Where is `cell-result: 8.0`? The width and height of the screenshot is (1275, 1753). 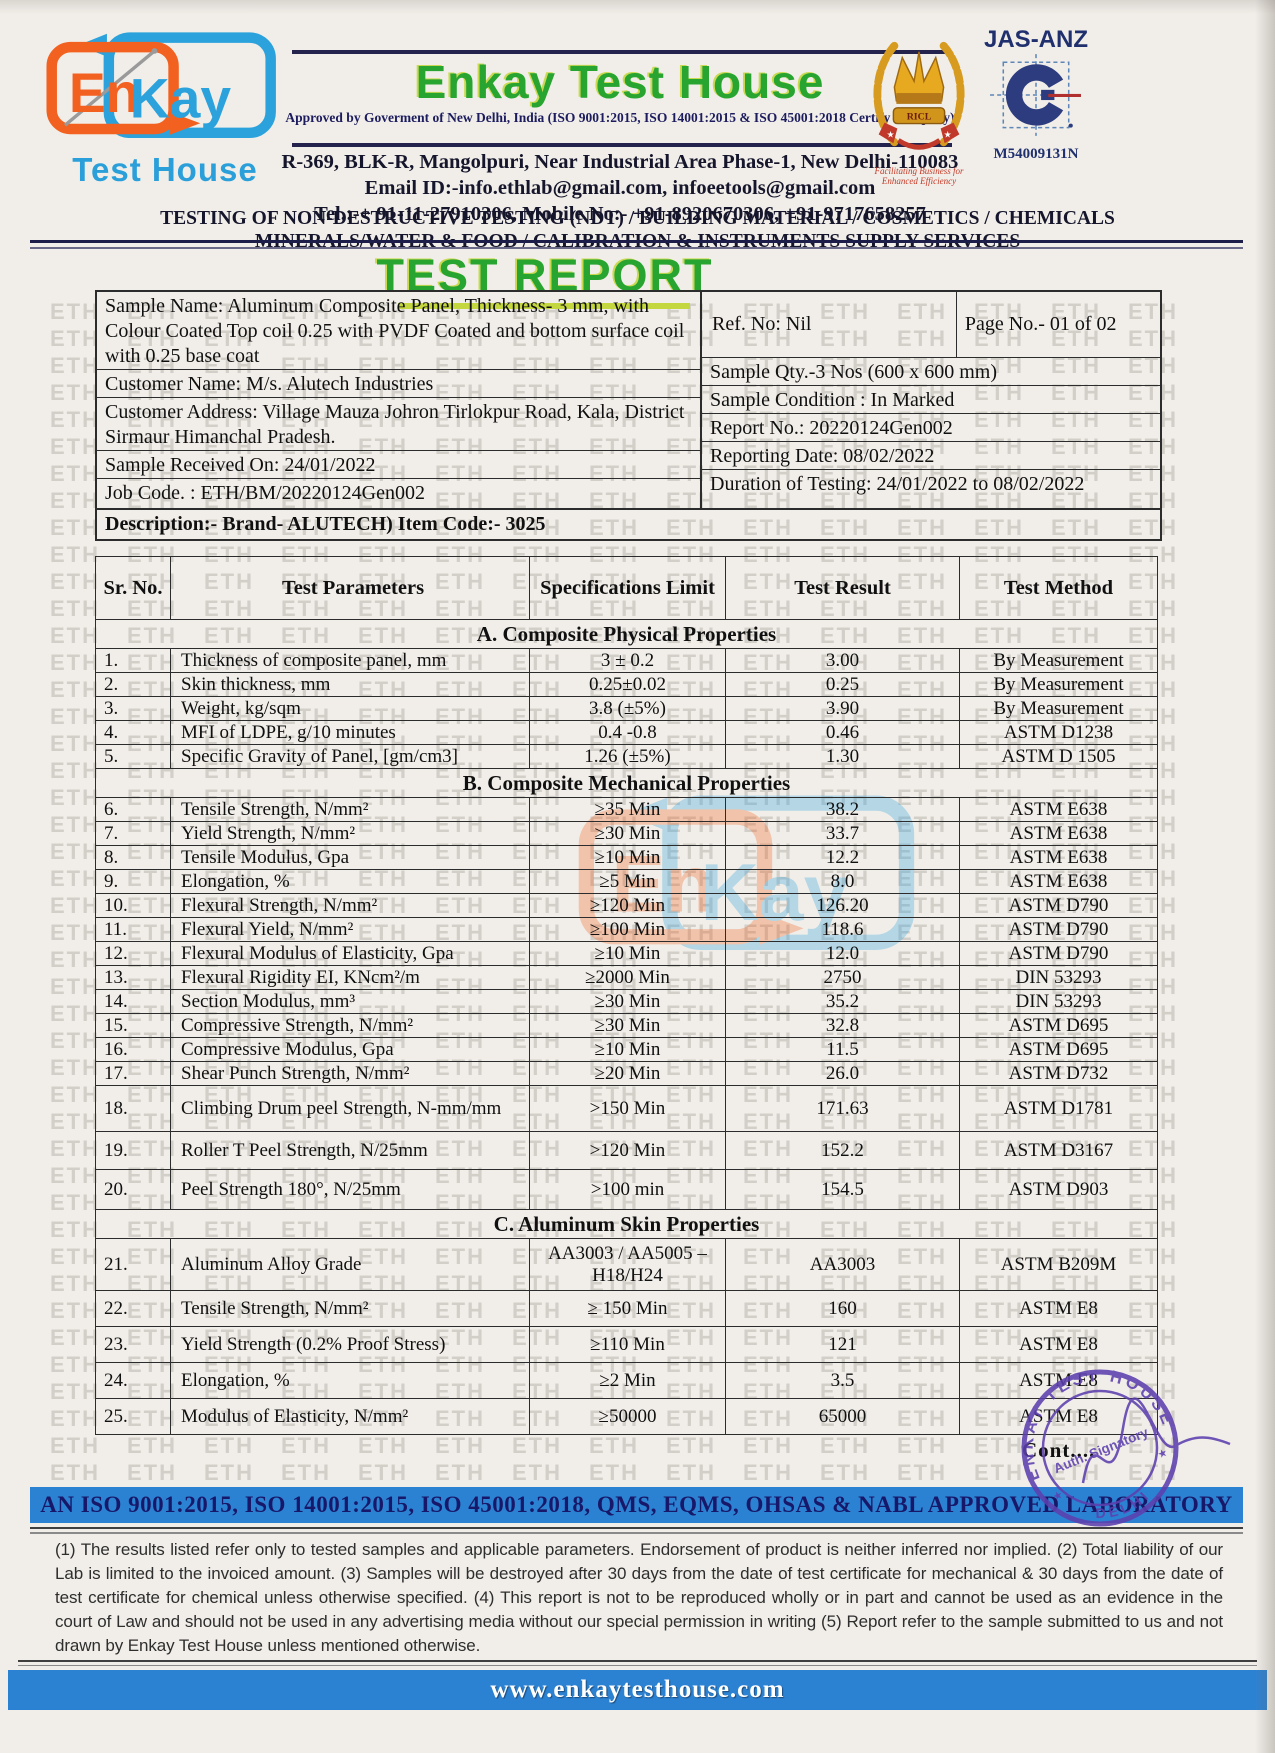 cell-result: 8.0 is located at coordinates (842, 881).